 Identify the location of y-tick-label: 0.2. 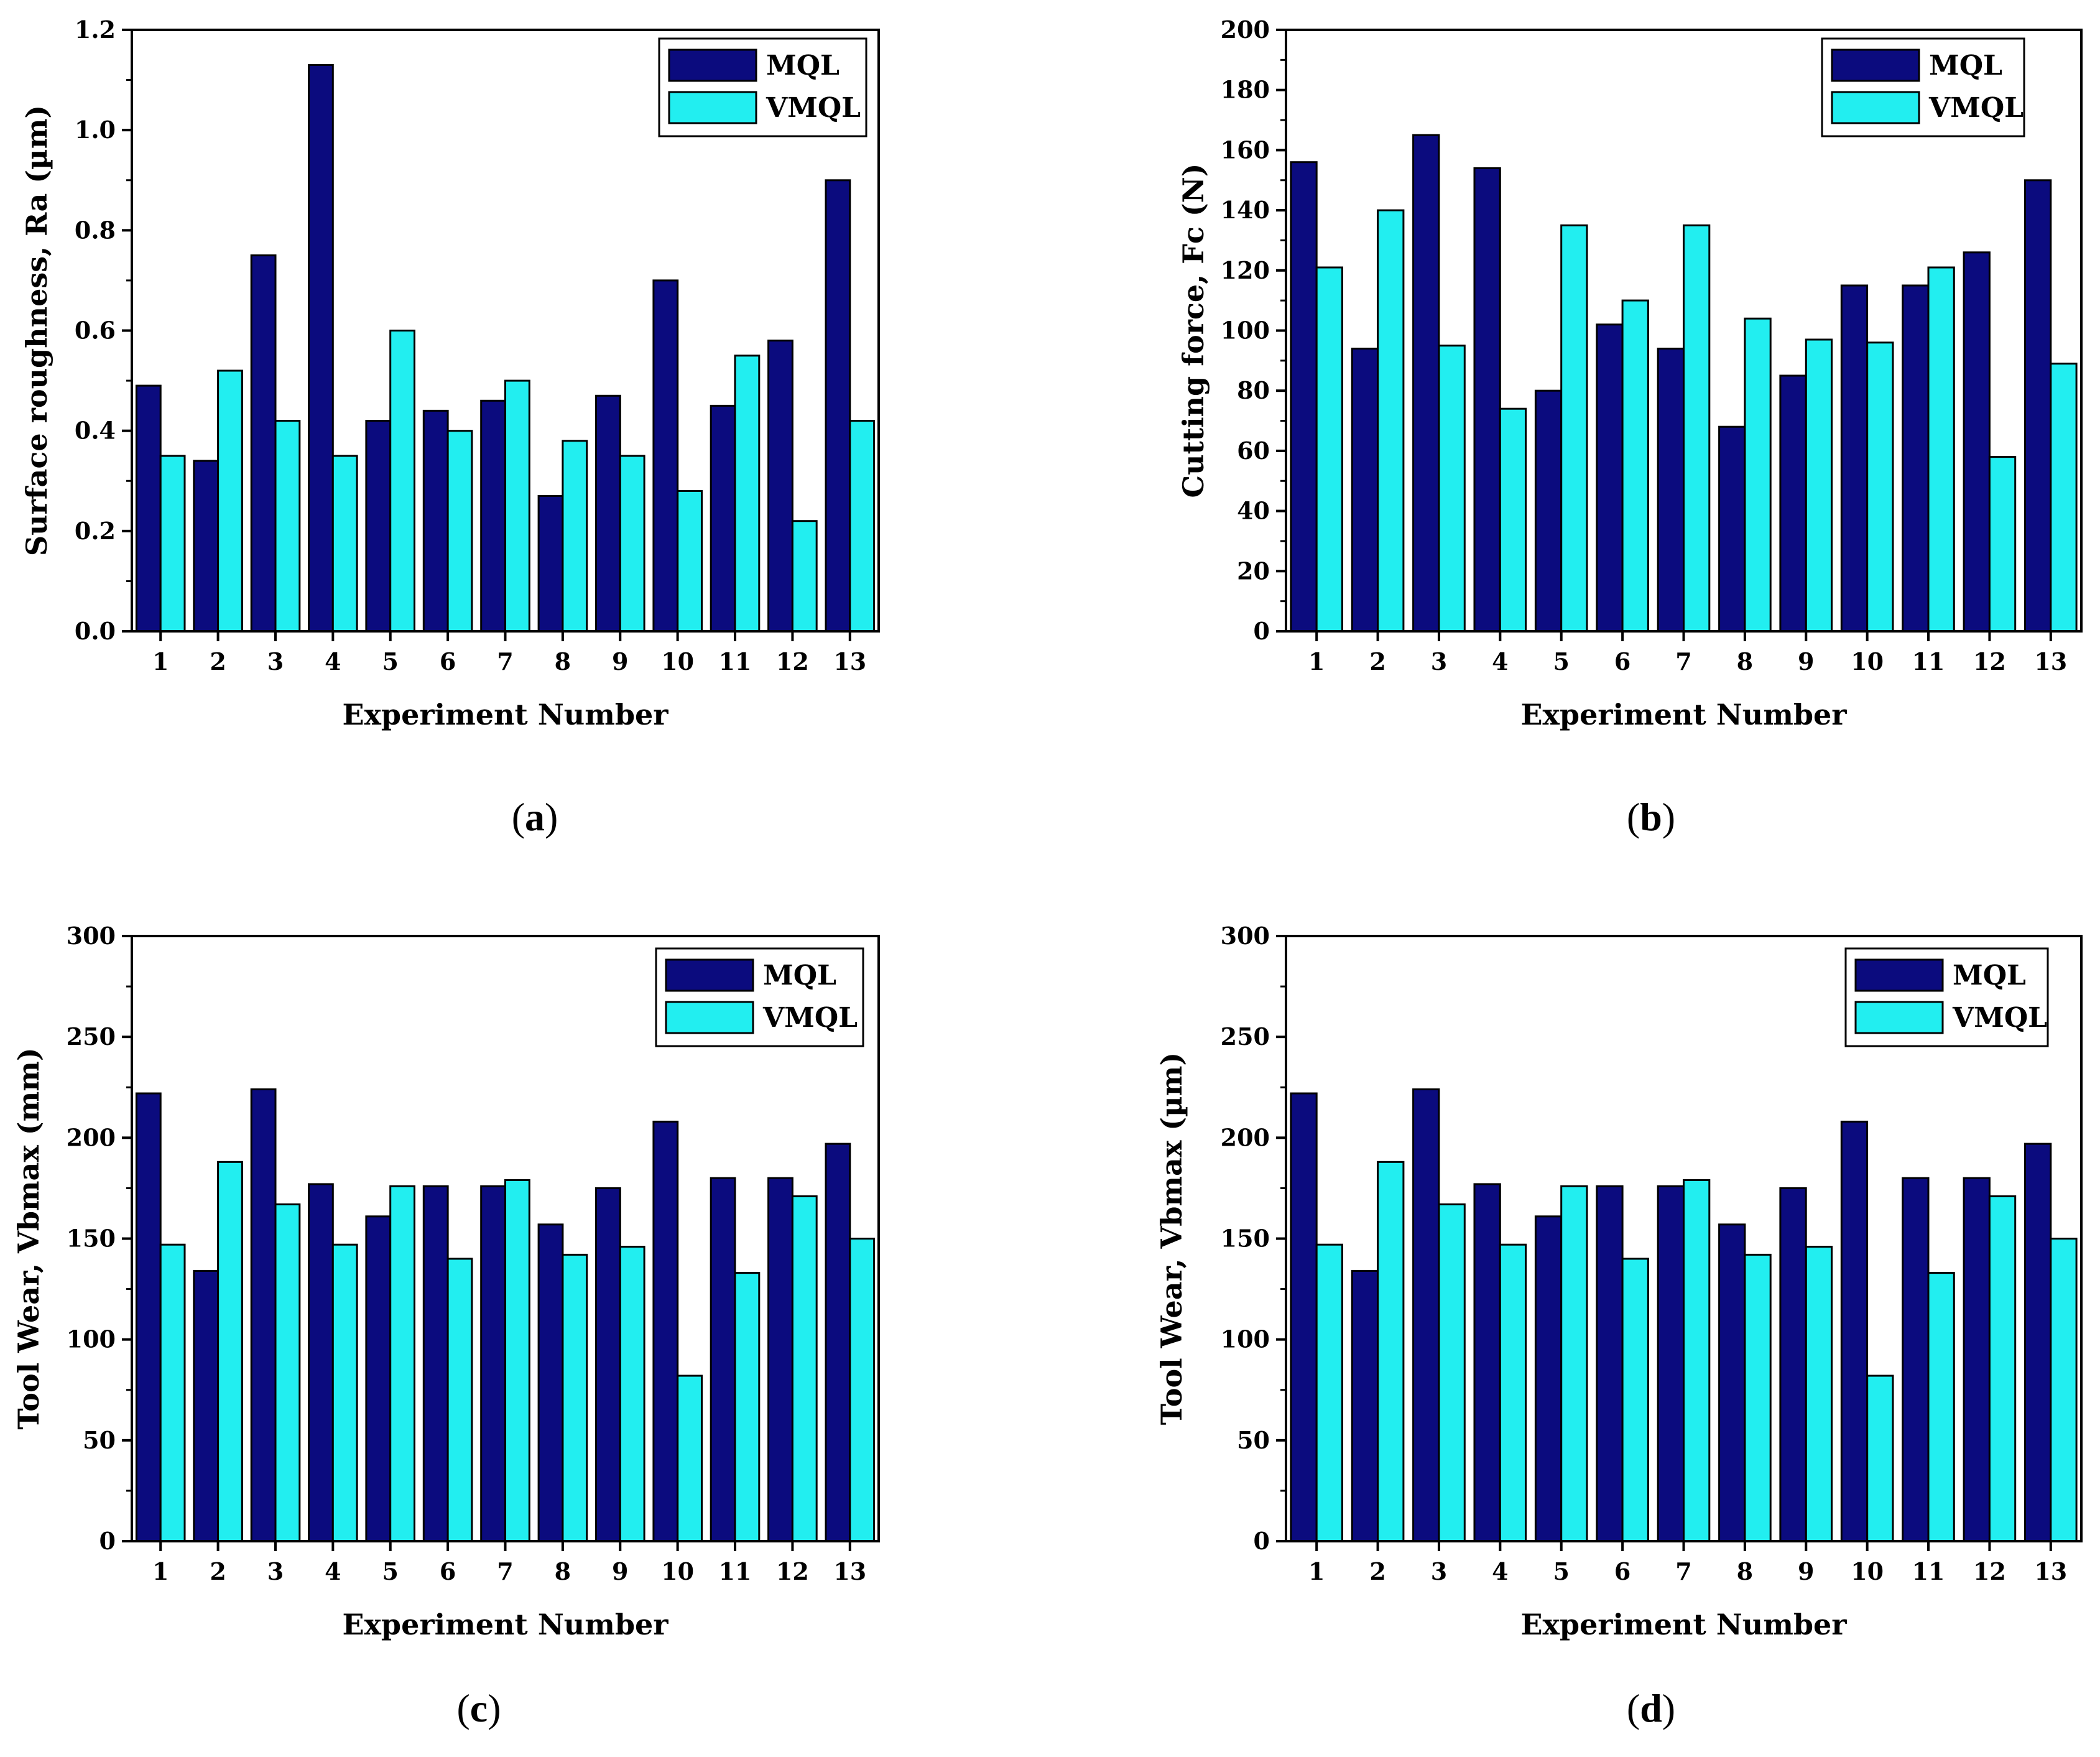
(95, 531).